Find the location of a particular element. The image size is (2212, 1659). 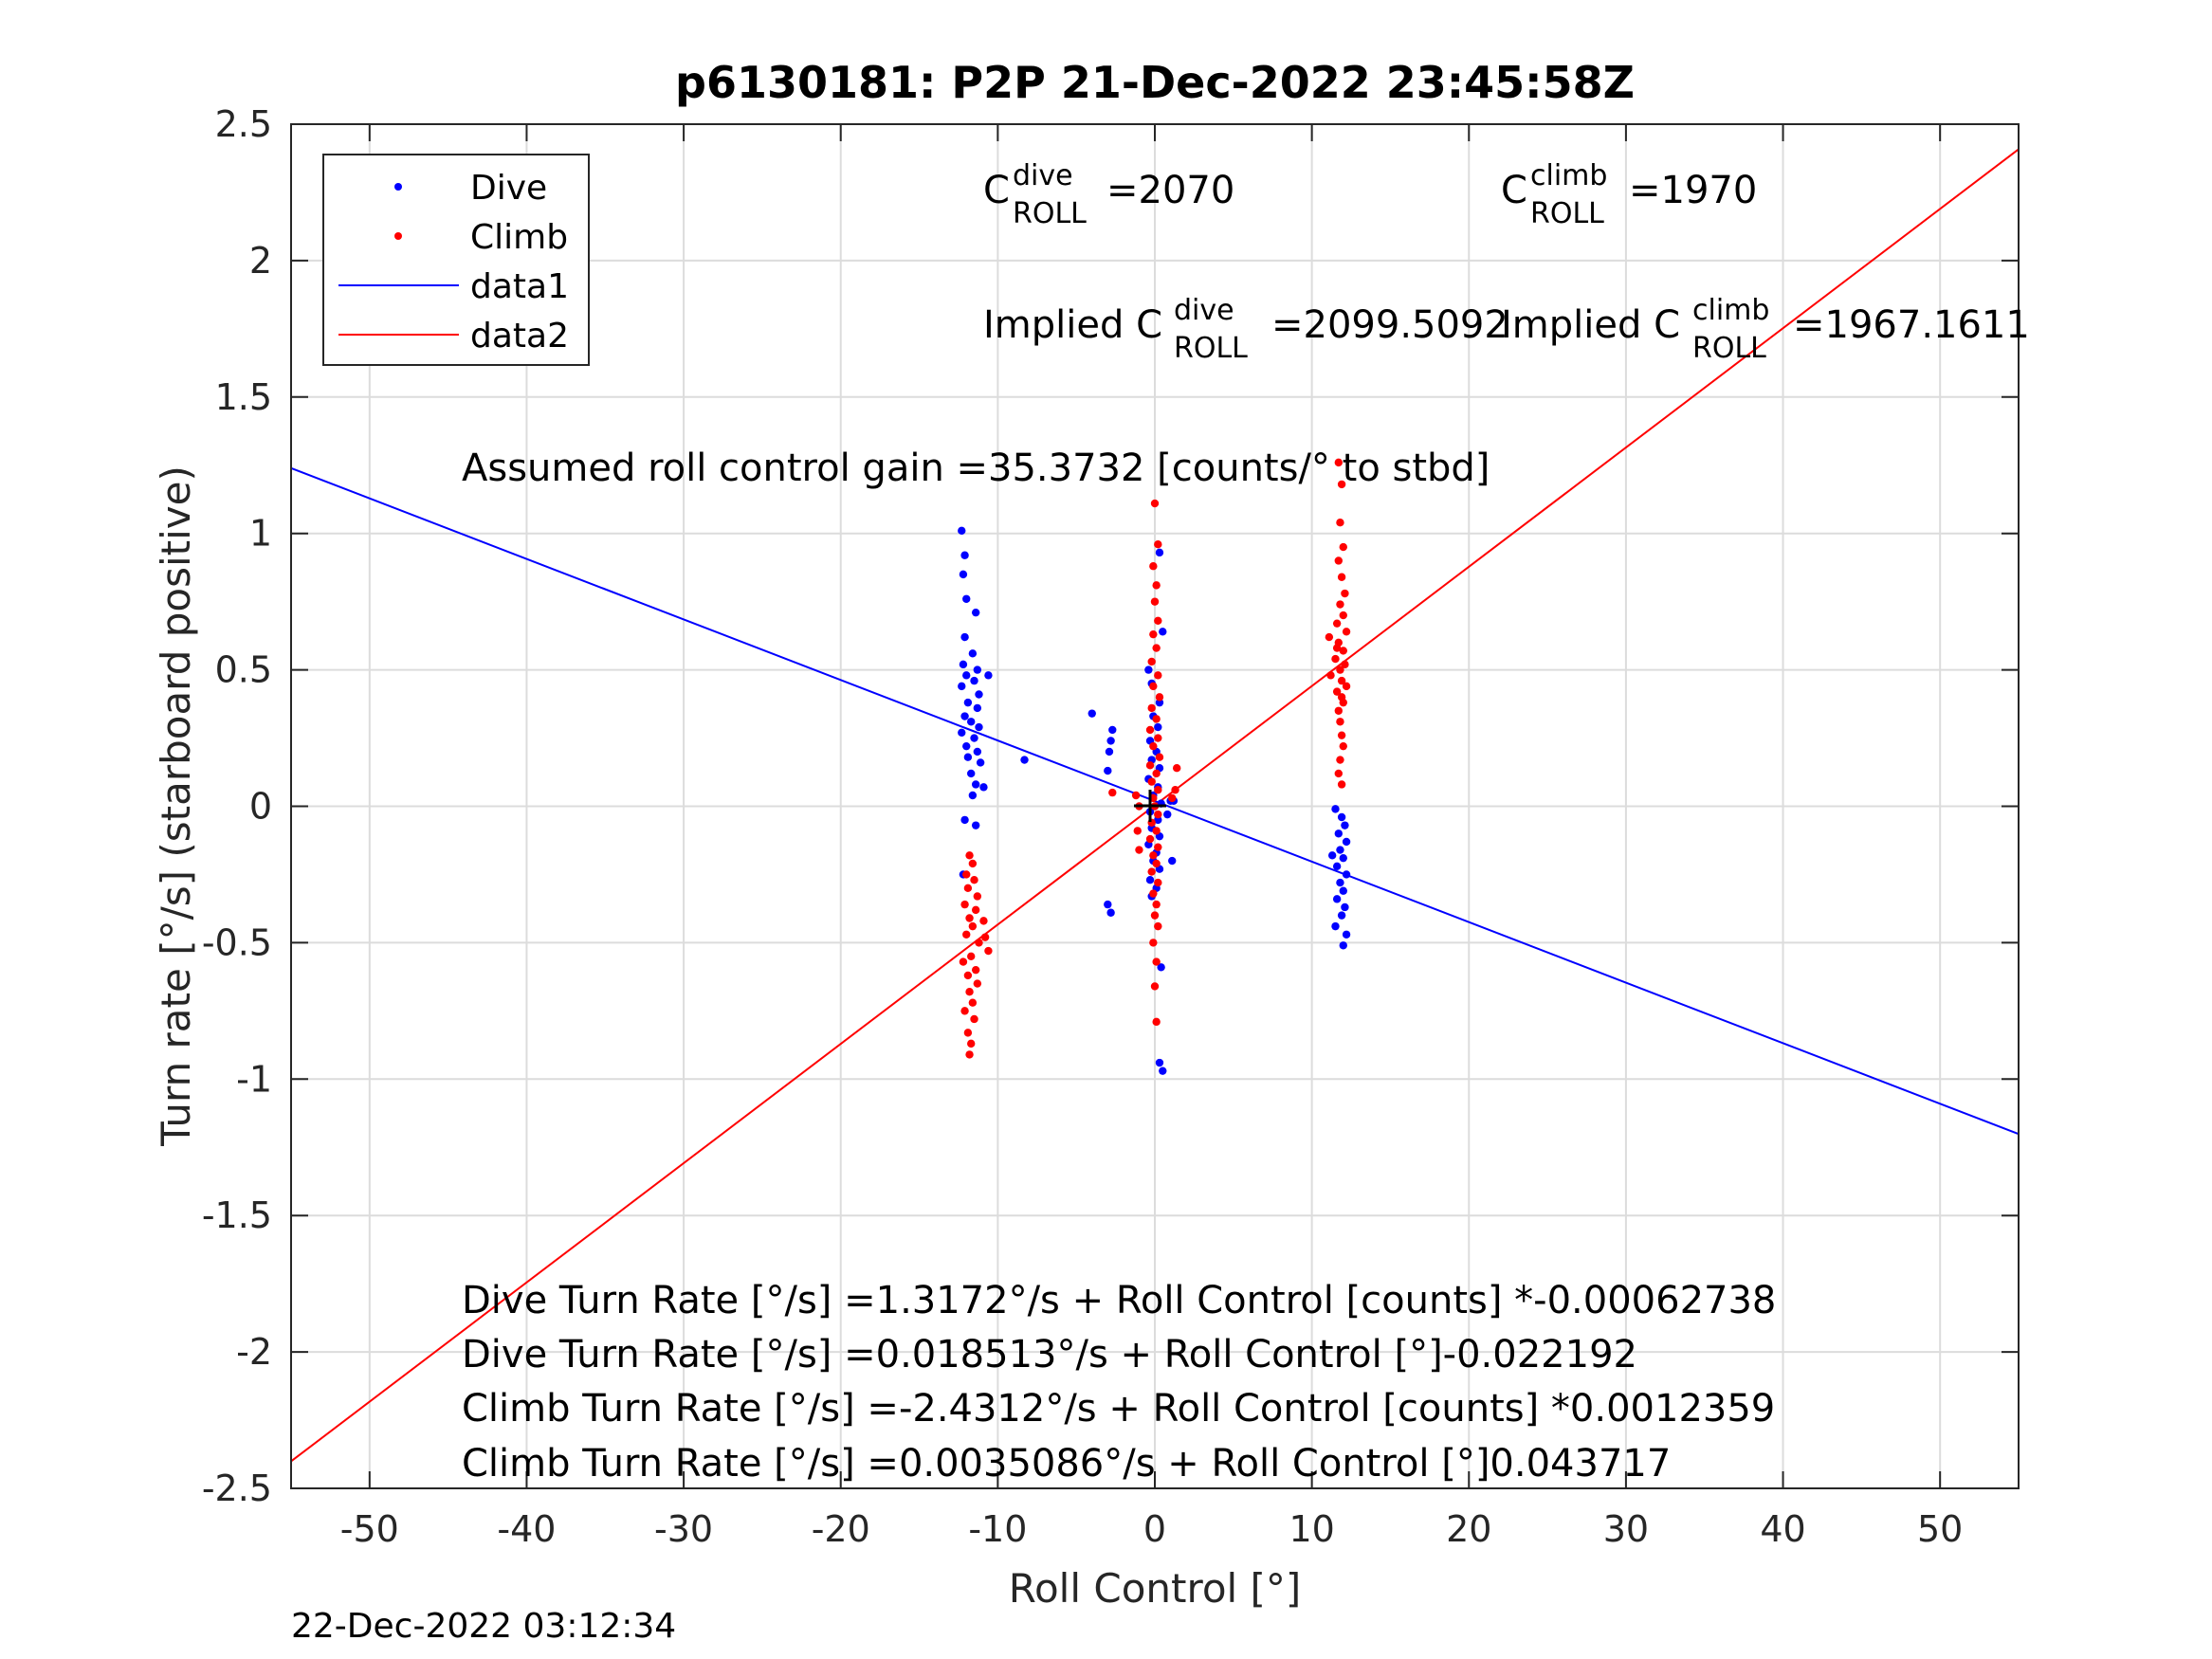

dive-c-roll-base: C is located at coordinates (996, 190).